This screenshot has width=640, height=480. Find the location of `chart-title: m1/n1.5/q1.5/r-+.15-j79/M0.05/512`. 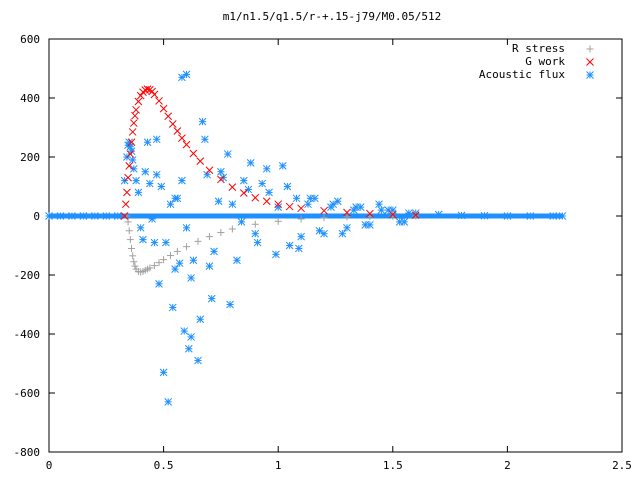

chart-title: m1/n1.5/q1.5/r-+.15-j79/M0.05/512 is located at coordinates (332, 16).